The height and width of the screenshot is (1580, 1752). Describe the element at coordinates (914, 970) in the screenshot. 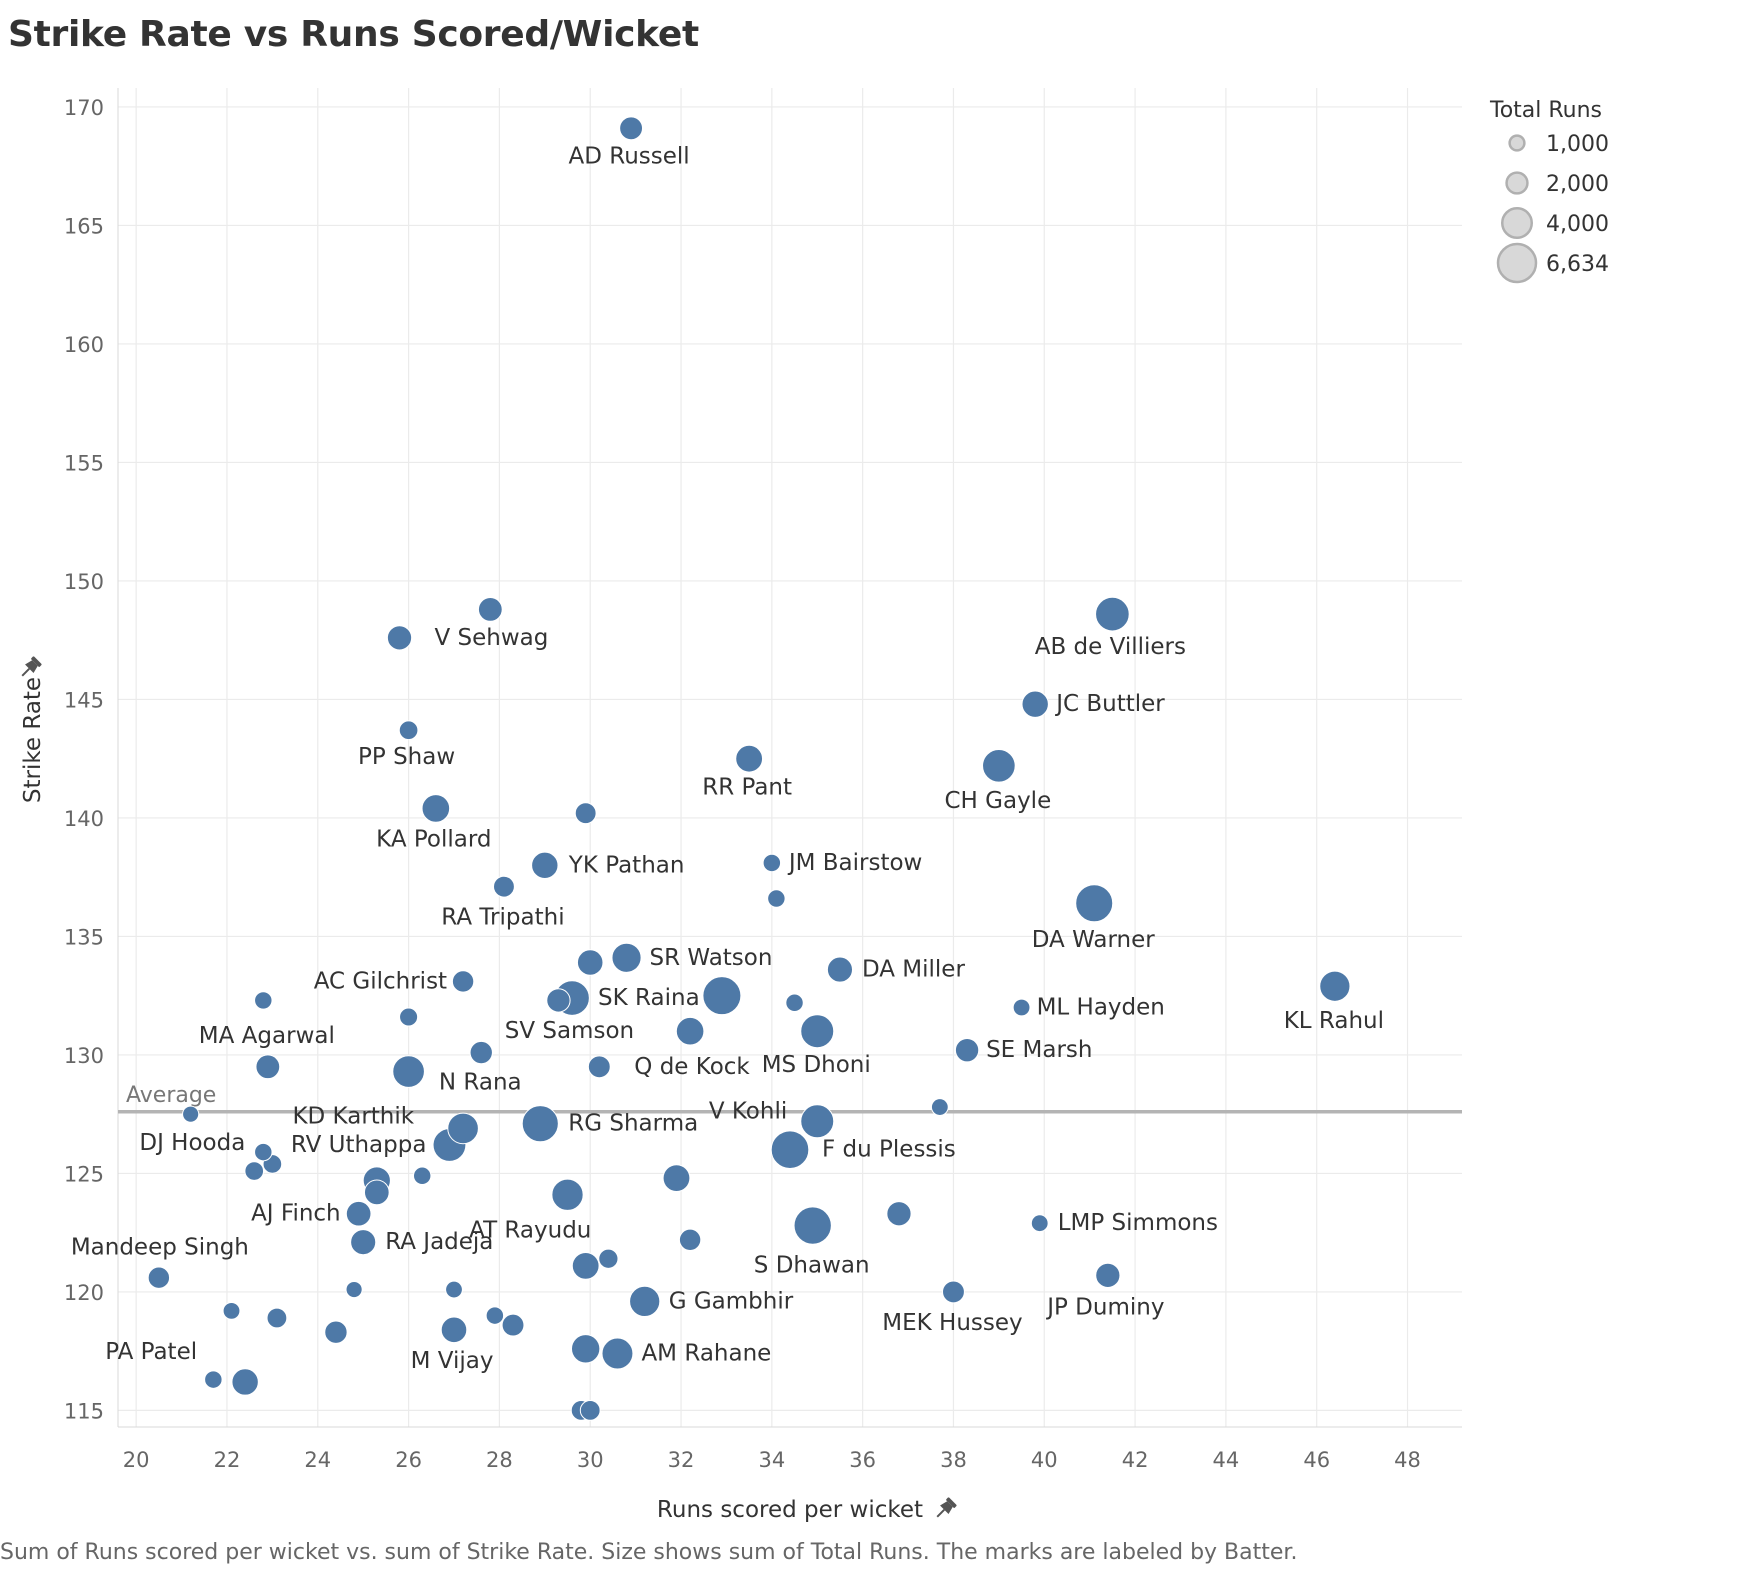

I see `point-label: DA Miller` at that location.